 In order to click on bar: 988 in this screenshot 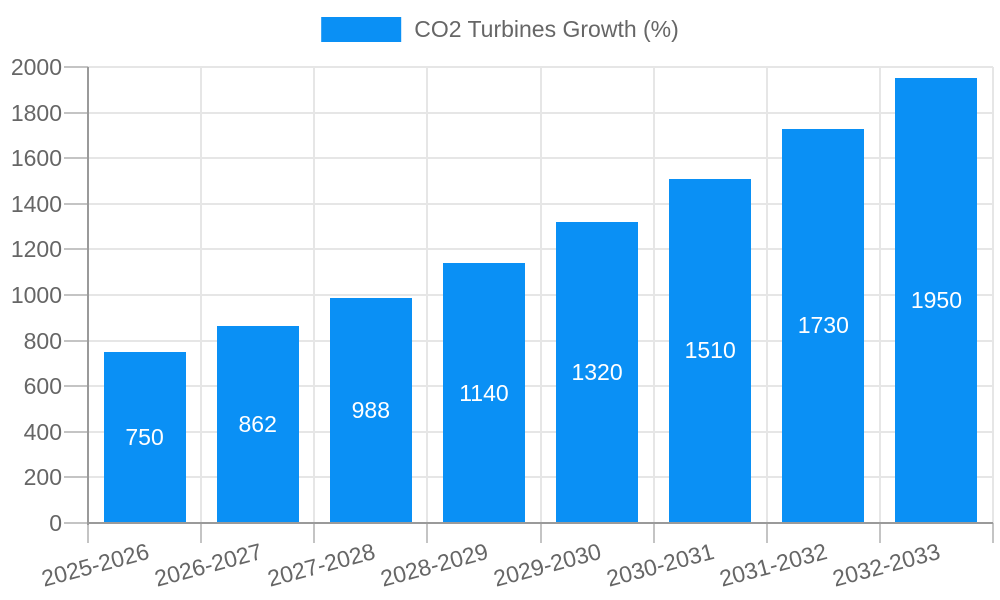, I will do `click(370, 410)`.